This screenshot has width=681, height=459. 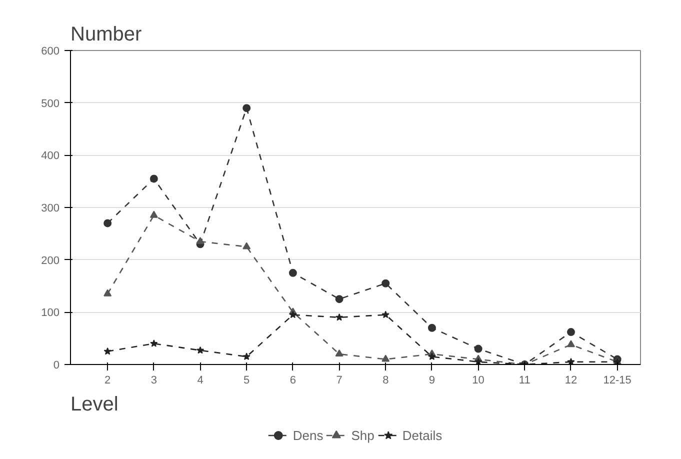 I want to click on legend-label: Dens, so click(x=308, y=435).